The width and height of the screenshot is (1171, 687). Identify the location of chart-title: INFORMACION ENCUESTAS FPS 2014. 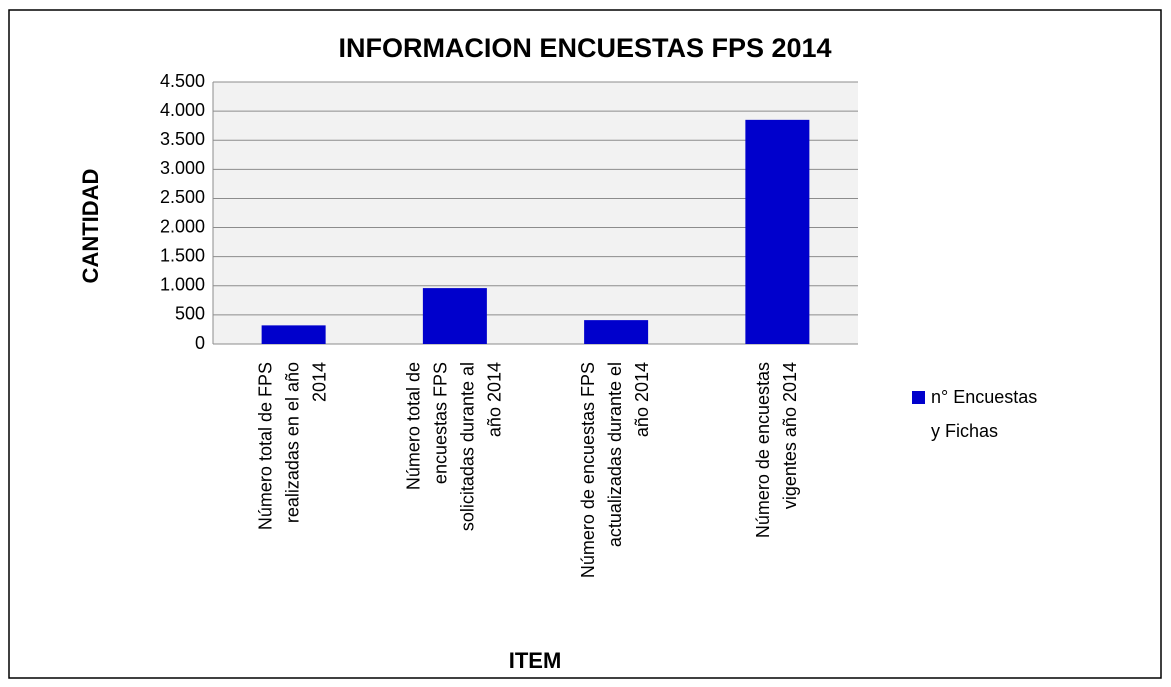
(584, 48).